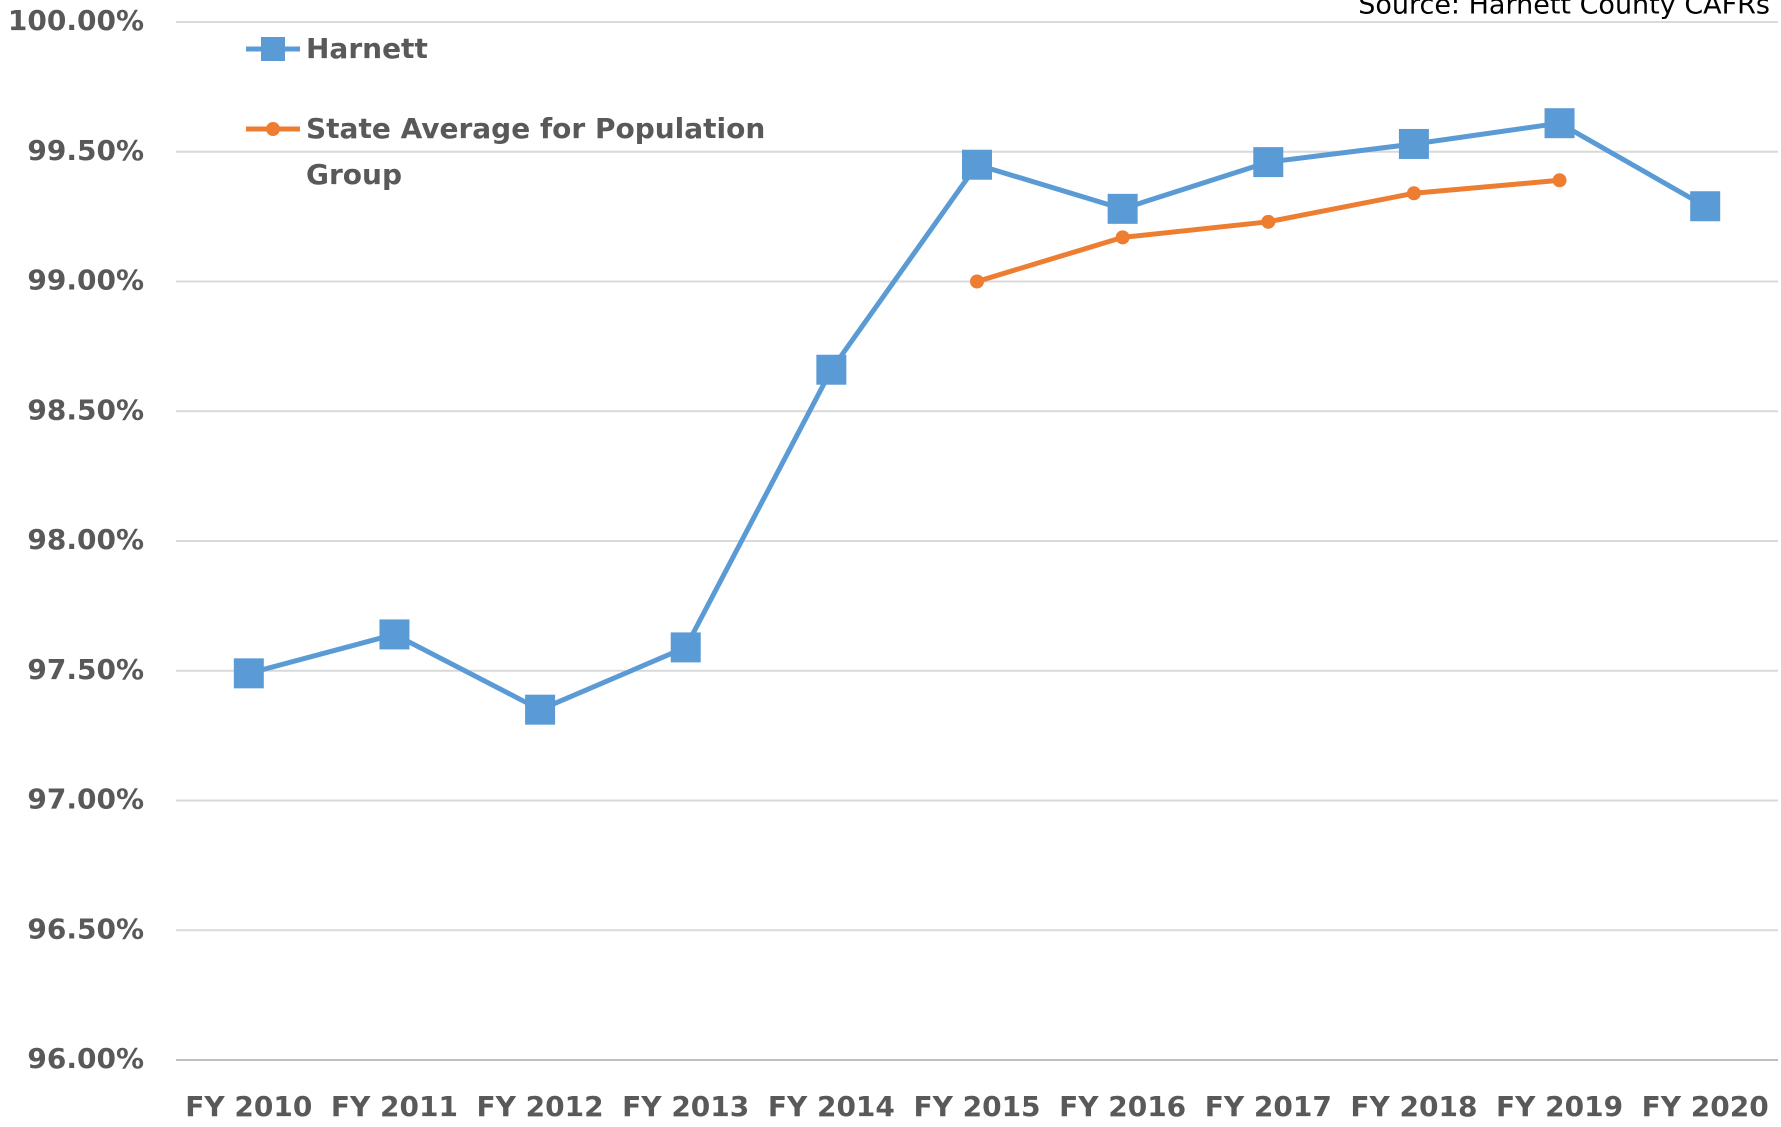 The width and height of the screenshot is (1781, 1127). Describe the element at coordinates (1413, 1106) in the screenshot. I see `x-tick-label: FY 2018` at that location.